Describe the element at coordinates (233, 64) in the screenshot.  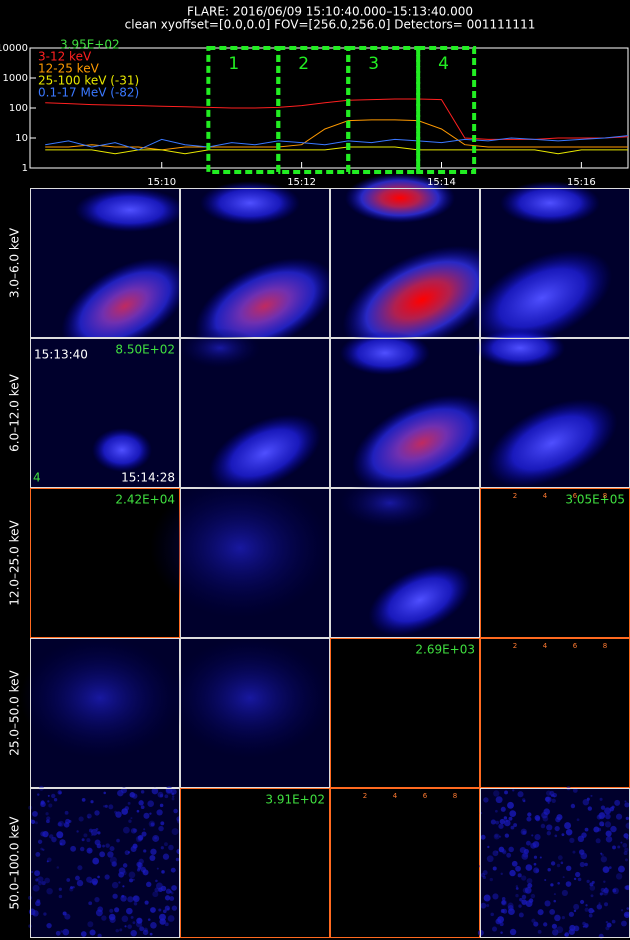
I see `interval-label: 1` at that location.